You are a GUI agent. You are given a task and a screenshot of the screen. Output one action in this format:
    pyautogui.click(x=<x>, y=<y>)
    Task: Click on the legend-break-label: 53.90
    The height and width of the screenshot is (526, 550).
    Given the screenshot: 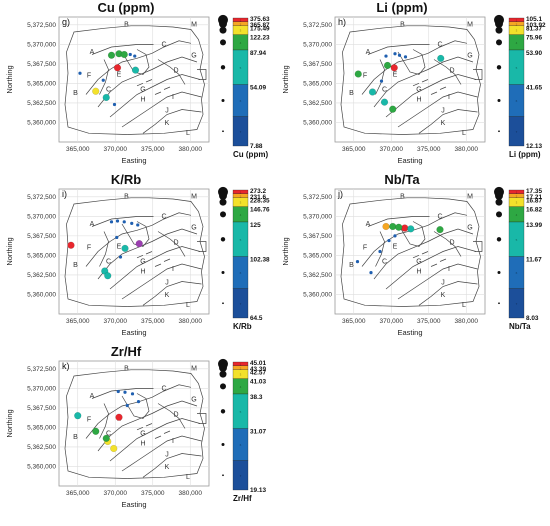 What is the action you would take?
    pyautogui.click(x=534, y=53)
    